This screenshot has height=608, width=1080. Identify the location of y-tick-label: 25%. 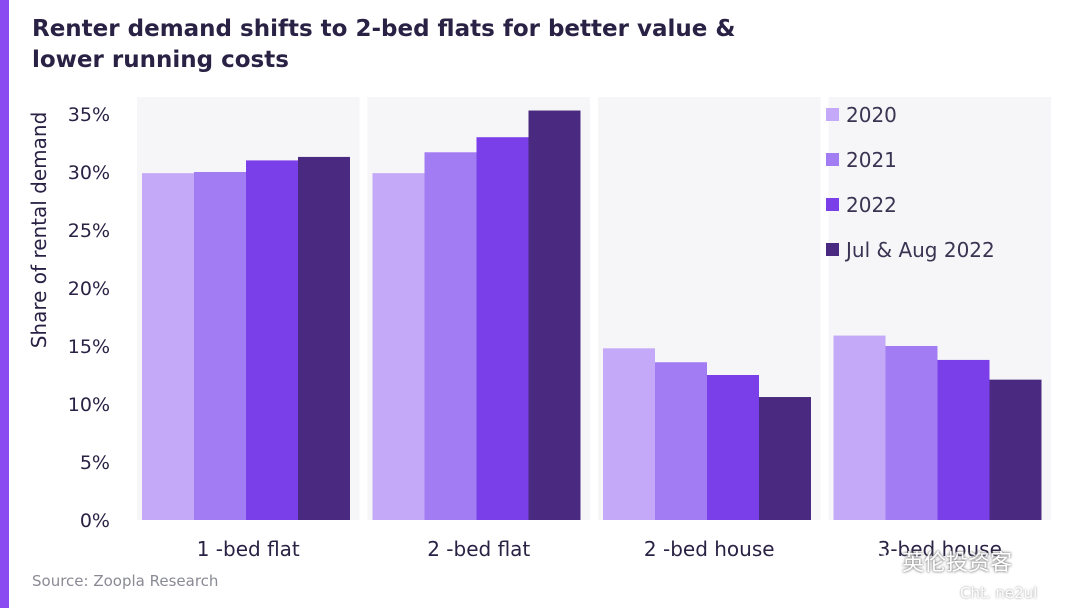
(89, 231).